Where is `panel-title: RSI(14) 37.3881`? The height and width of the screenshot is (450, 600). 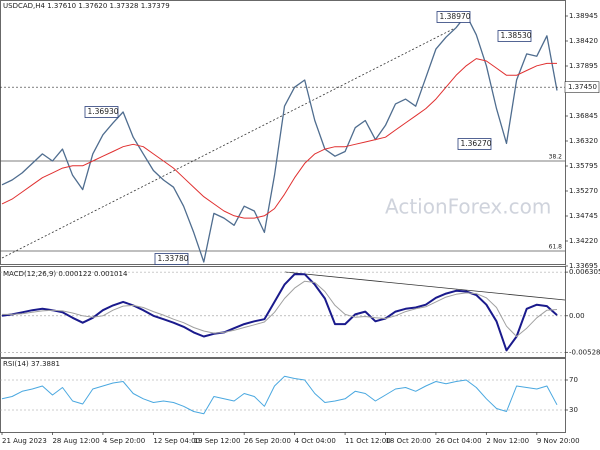
panel-title: RSI(14) 37.3881 is located at coordinates (31, 364).